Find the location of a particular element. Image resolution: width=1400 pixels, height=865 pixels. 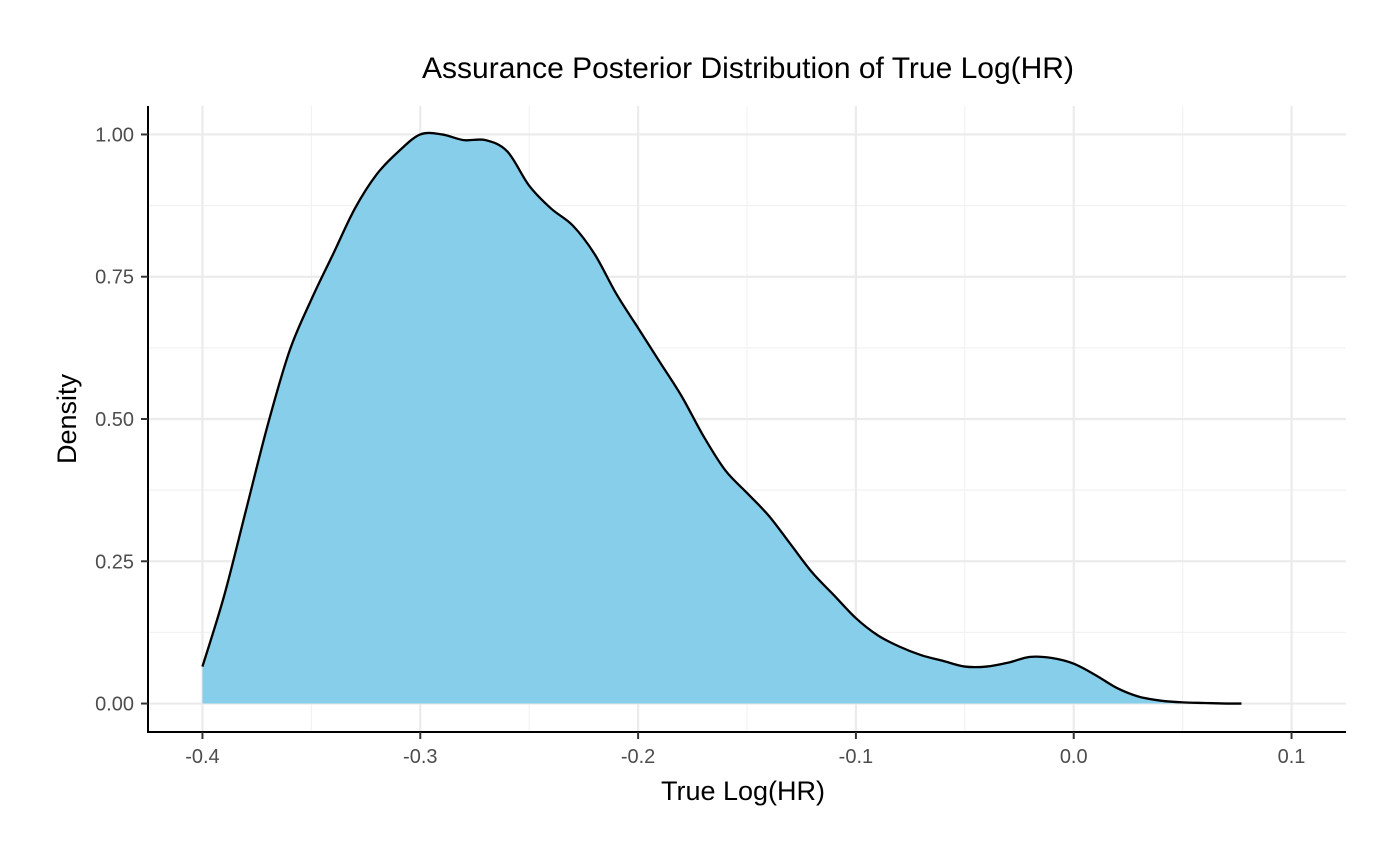

x-axis-ticks: -0.4 -0.3 -0.2 -0.1 0.0 0.1 is located at coordinates (745, 750).